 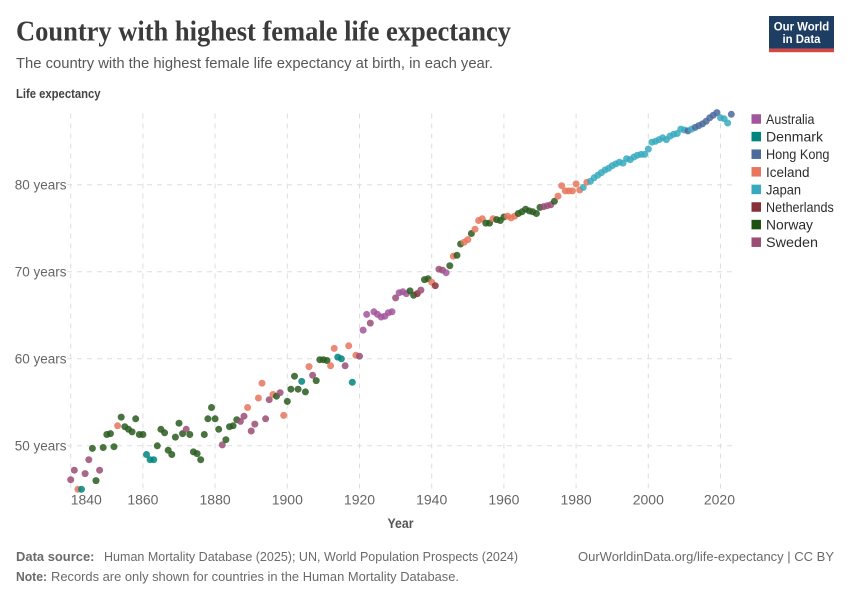 I want to click on svg-text: 50 years, so click(x=41, y=445).